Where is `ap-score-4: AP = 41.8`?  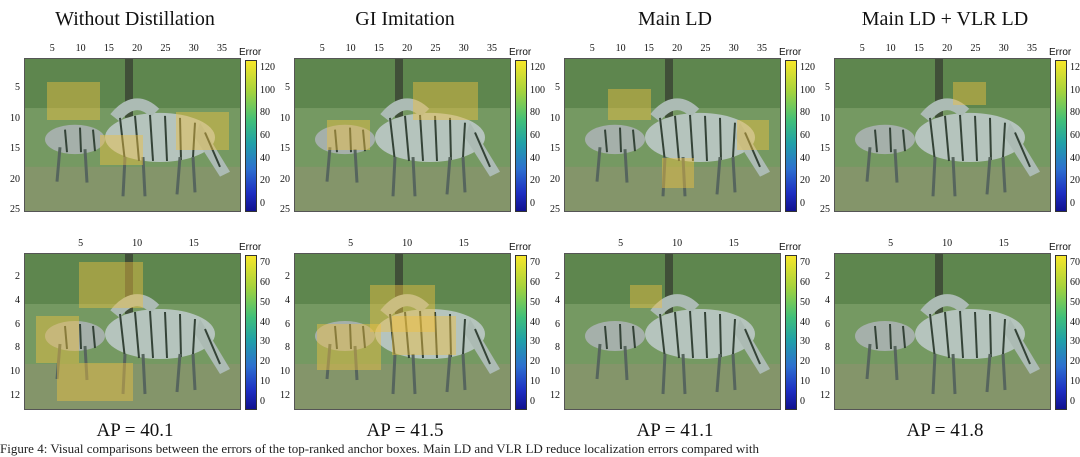 ap-score-4: AP = 41.8 is located at coordinates (945, 430).